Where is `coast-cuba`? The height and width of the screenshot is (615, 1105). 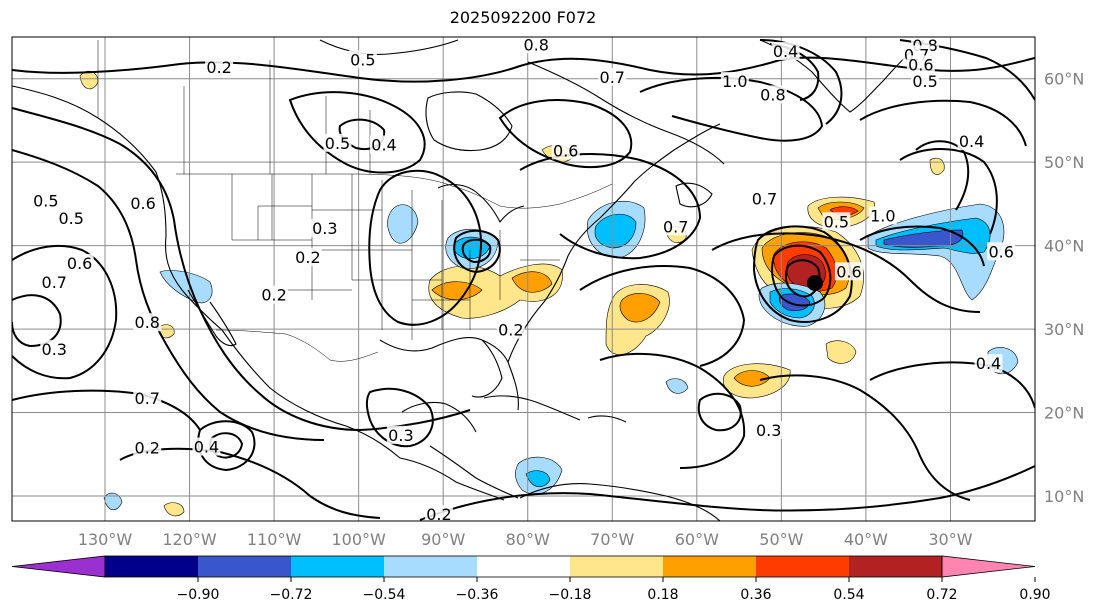
coast-cuba is located at coordinates (532, 408).